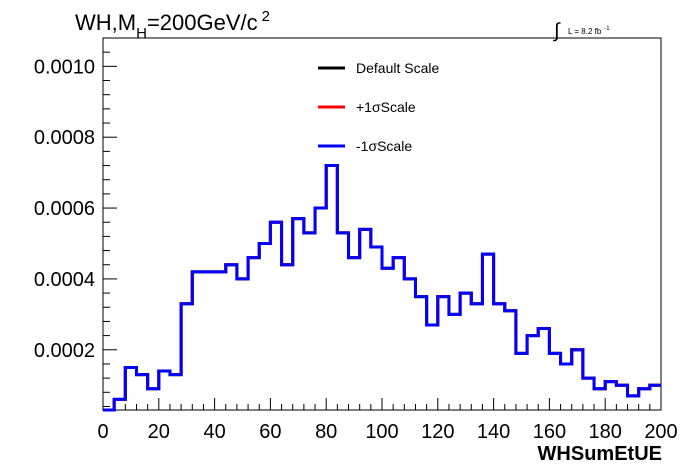  I want to click on x-tick-label: 0, so click(102, 432).